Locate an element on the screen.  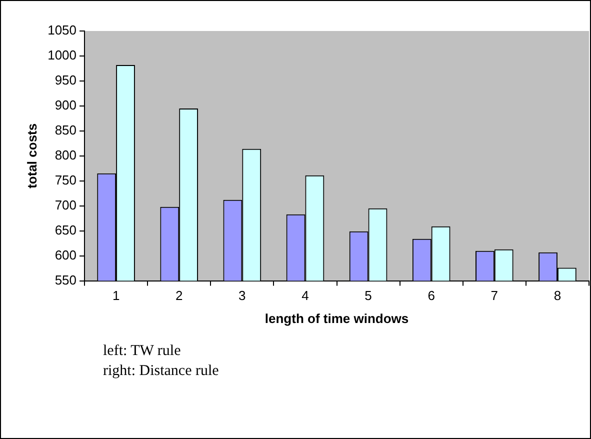
y-tick-label: 850 is located at coordinates (65, 130).